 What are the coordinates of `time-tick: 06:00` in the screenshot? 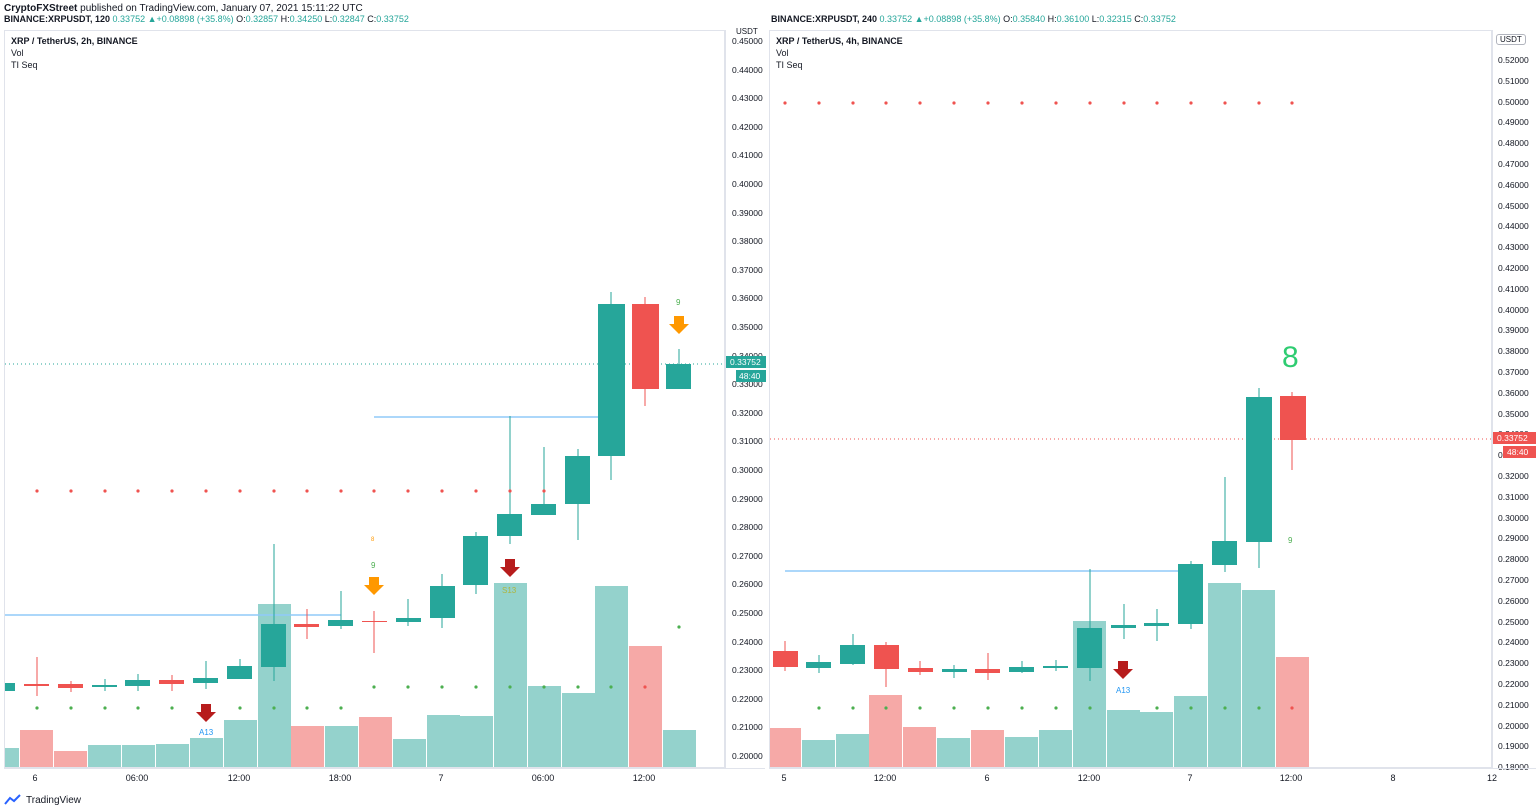 It's located at (137, 778).